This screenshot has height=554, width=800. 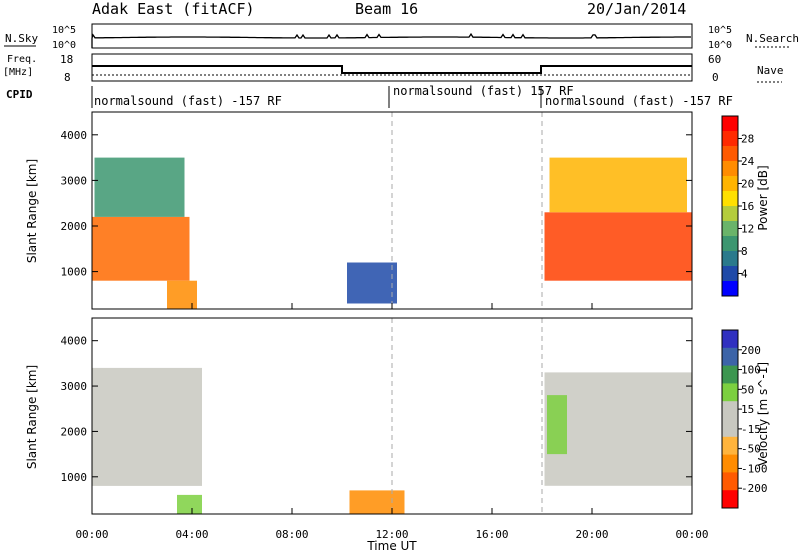 I want to click on freq-label-line2: [MHz], so click(x=18, y=72).